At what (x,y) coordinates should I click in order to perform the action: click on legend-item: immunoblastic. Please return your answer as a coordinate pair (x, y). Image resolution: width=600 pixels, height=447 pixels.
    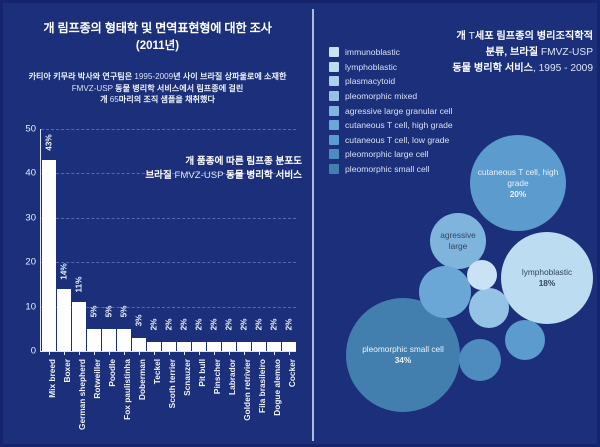
    Looking at the image, I should click on (419, 52).